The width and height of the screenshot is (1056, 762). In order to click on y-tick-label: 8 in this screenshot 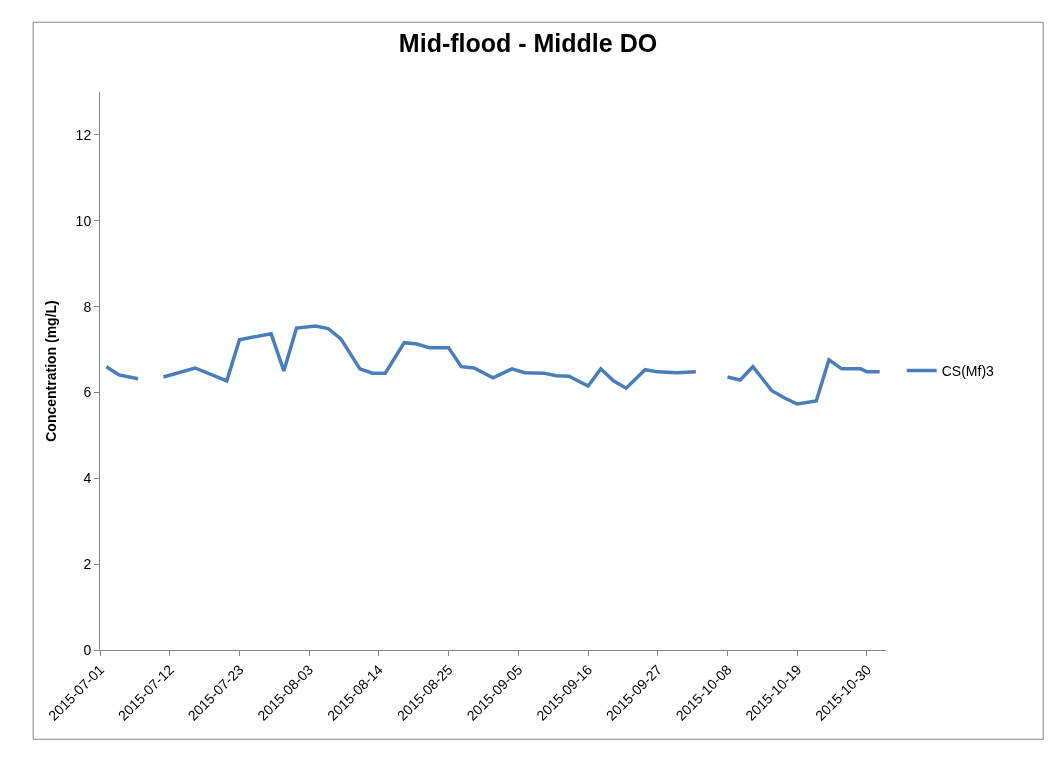, I will do `click(87, 306)`.